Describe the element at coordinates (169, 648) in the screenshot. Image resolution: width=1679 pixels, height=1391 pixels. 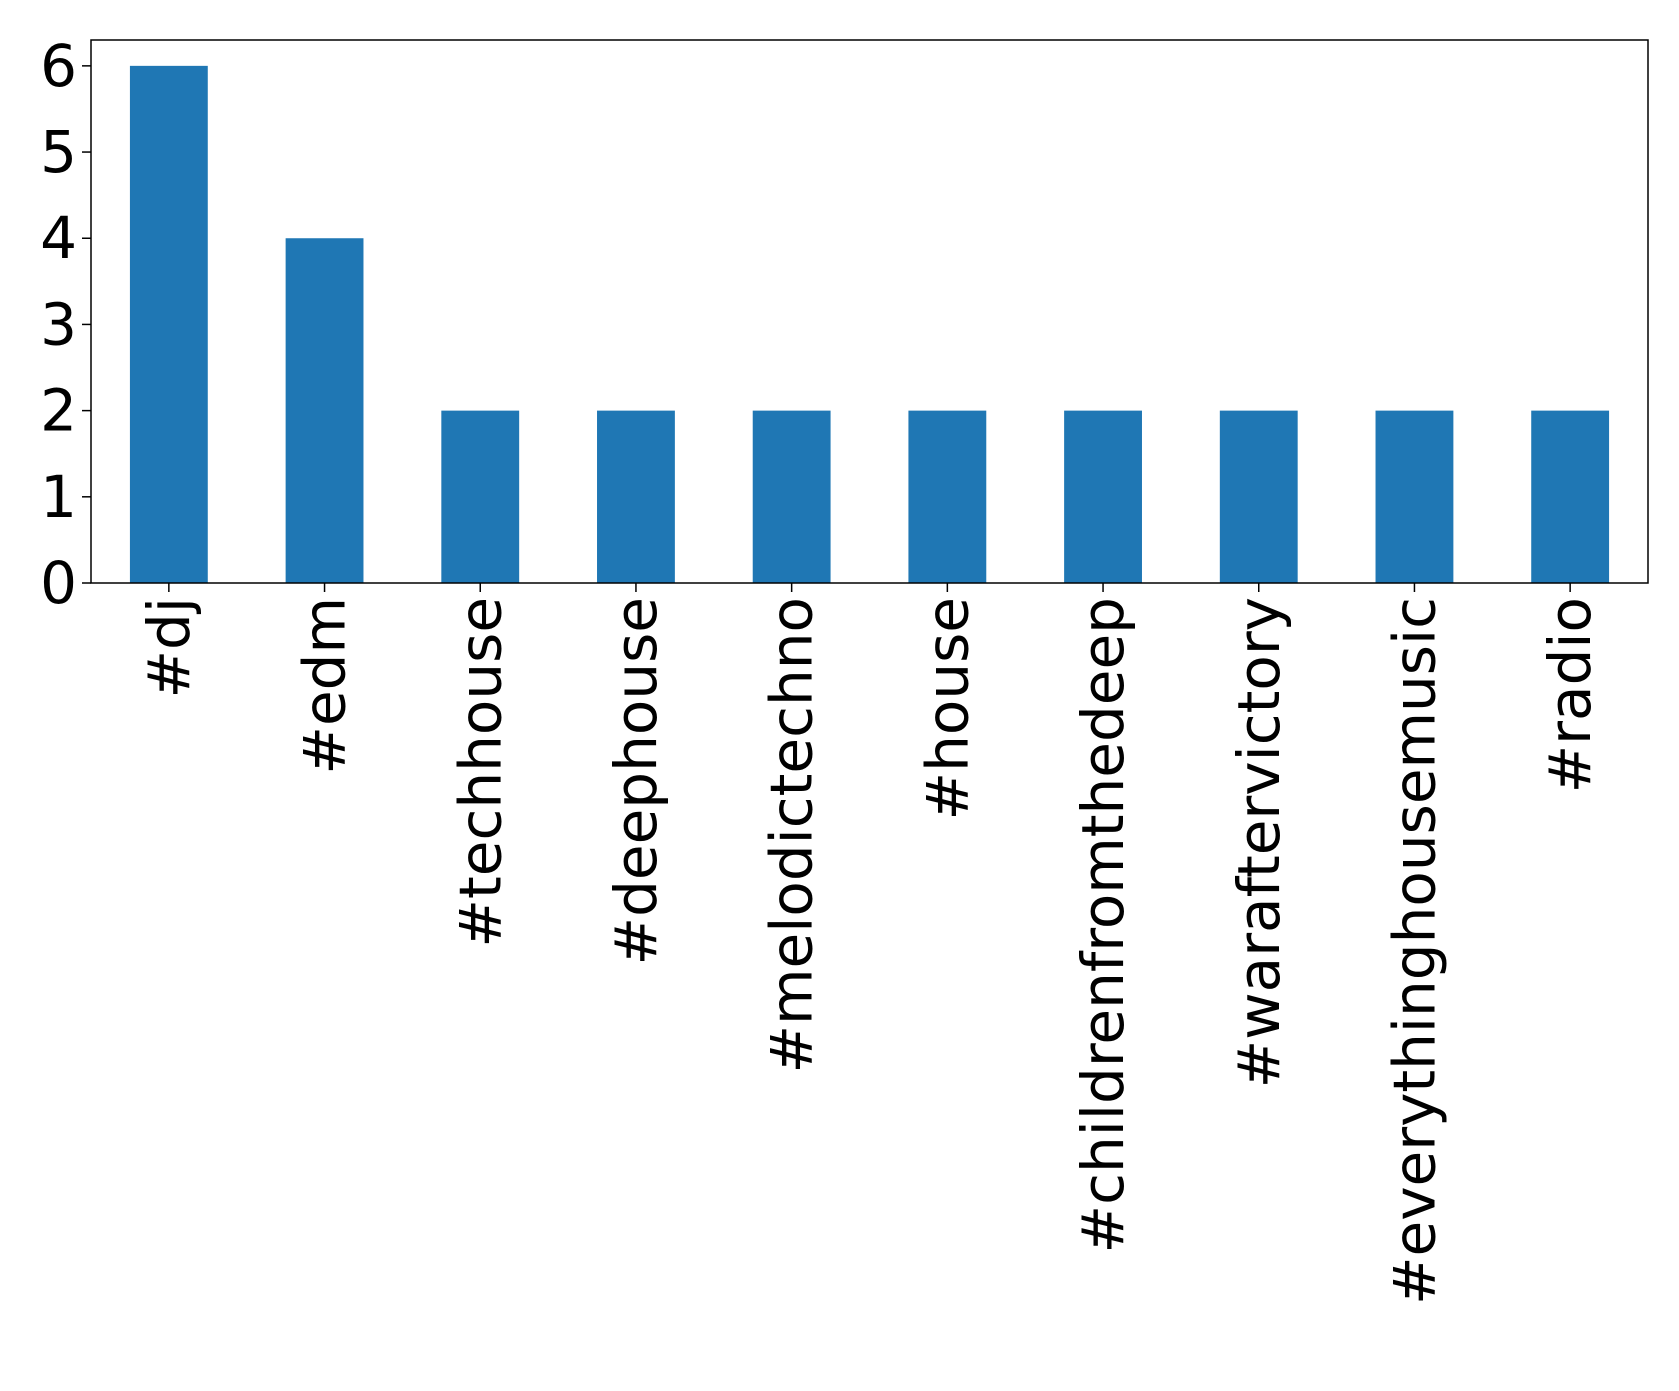
I see `x-tick-label: #dj` at that location.